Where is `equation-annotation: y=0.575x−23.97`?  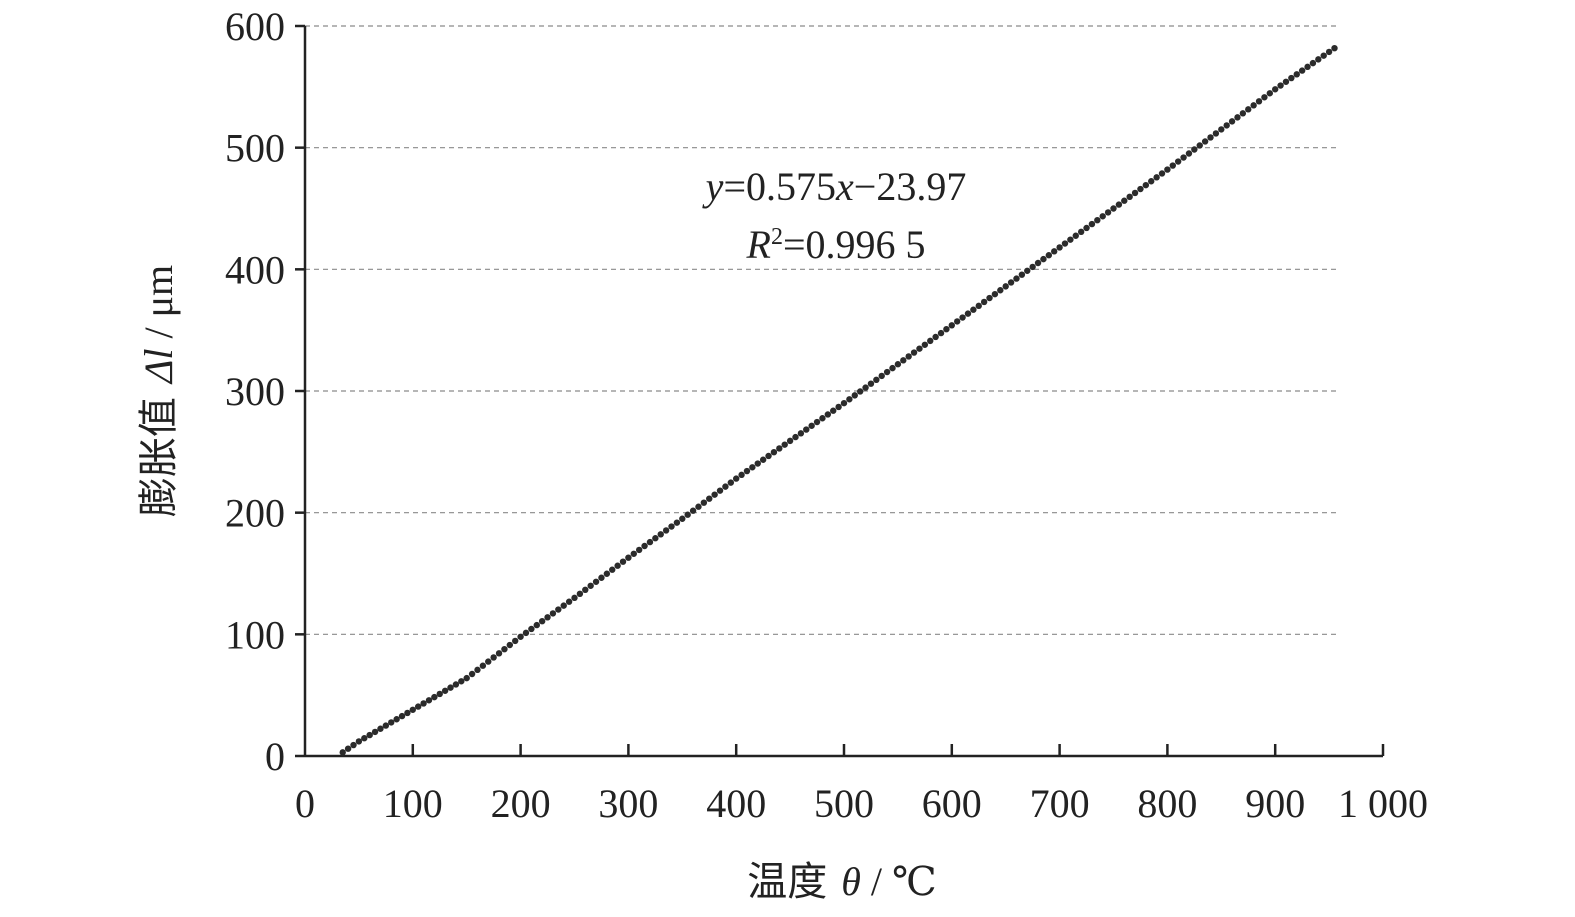 equation-annotation: y=0.575x−23.97 is located at coordinates (834, 186).